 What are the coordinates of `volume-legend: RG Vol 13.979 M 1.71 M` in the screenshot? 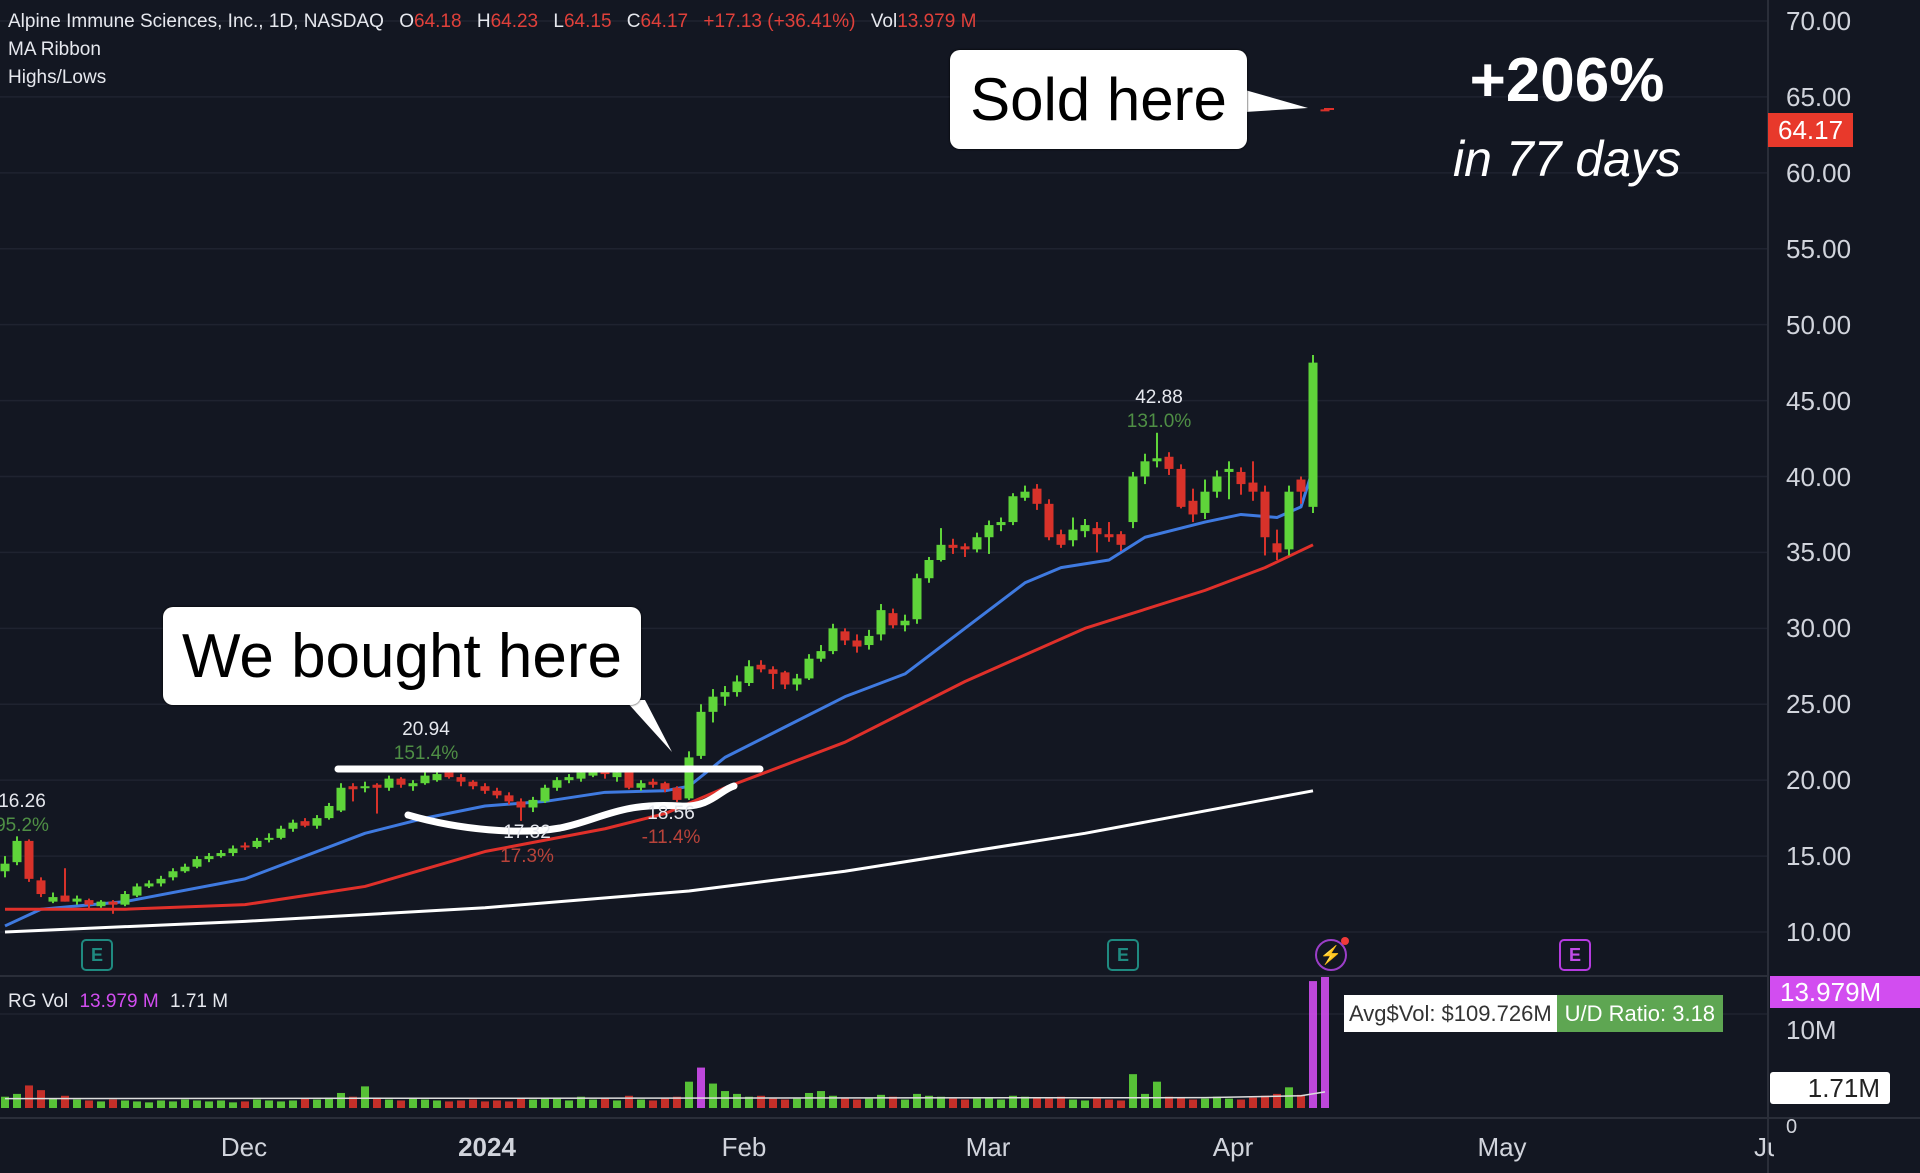 It's located at (118, 1002).